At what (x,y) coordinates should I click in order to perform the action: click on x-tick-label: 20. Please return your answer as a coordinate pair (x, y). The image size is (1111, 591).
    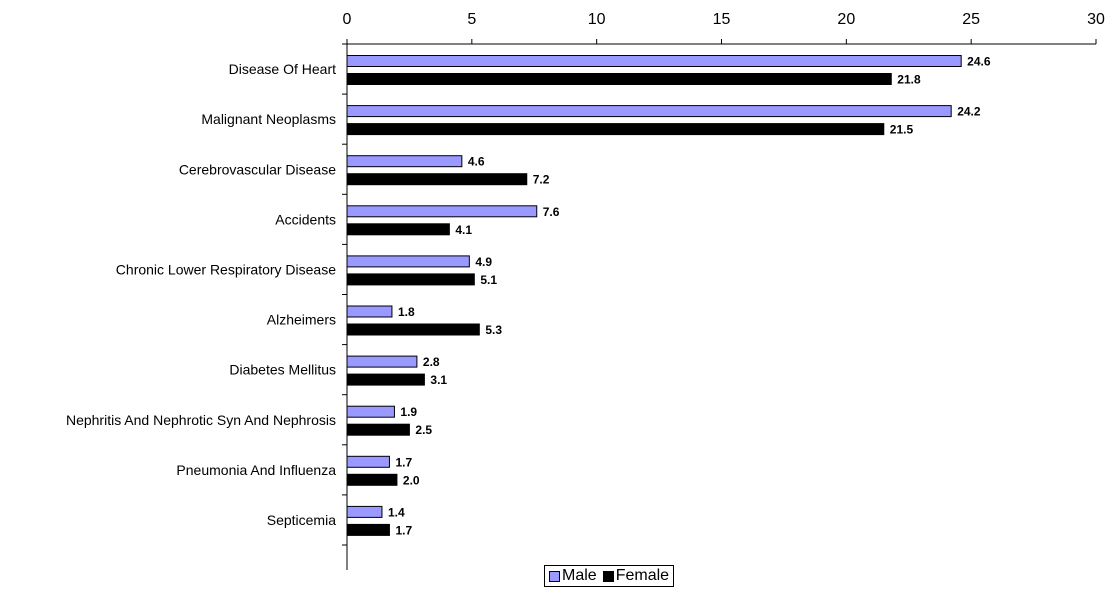
    Looking at the image, I should click on (846, 19).